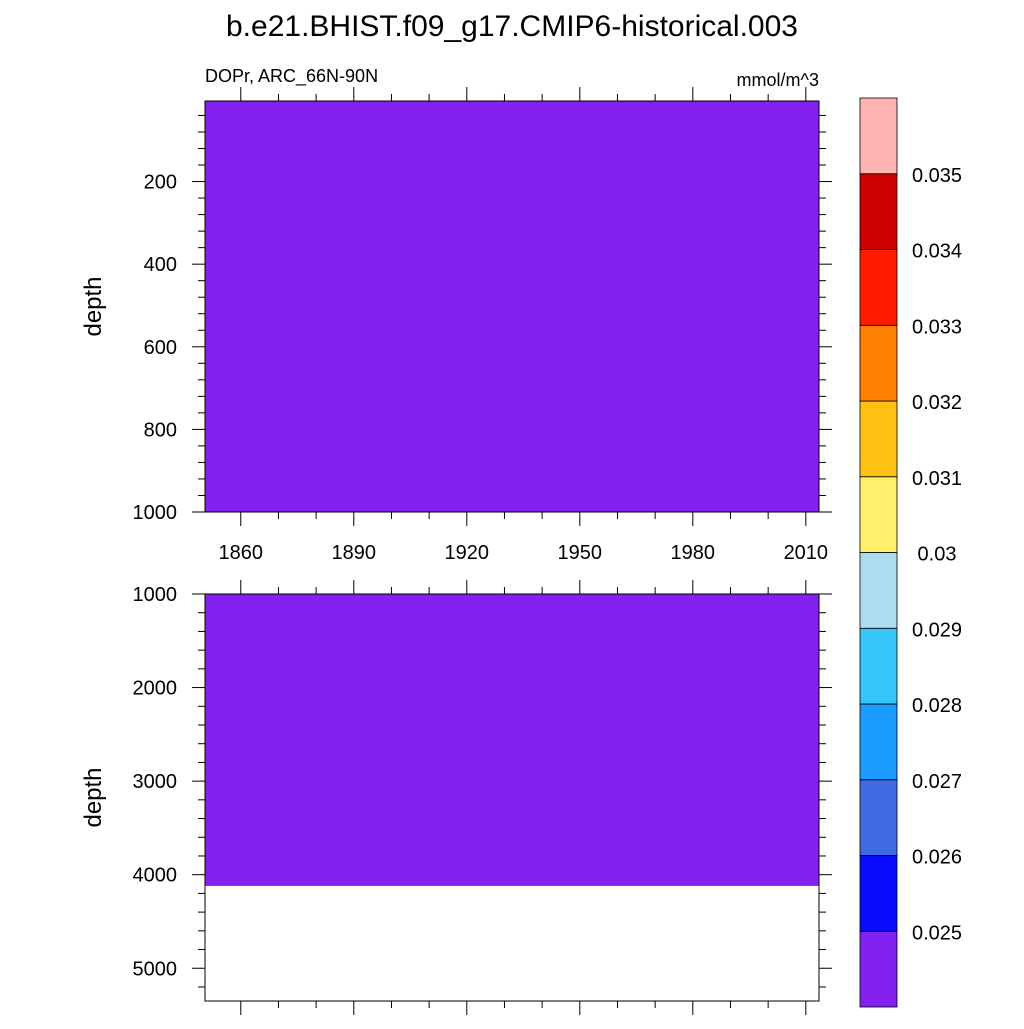  Describe the element at coordinates (693, 553) in the screenshot. I see `x-tick-label: 1980` at that location.